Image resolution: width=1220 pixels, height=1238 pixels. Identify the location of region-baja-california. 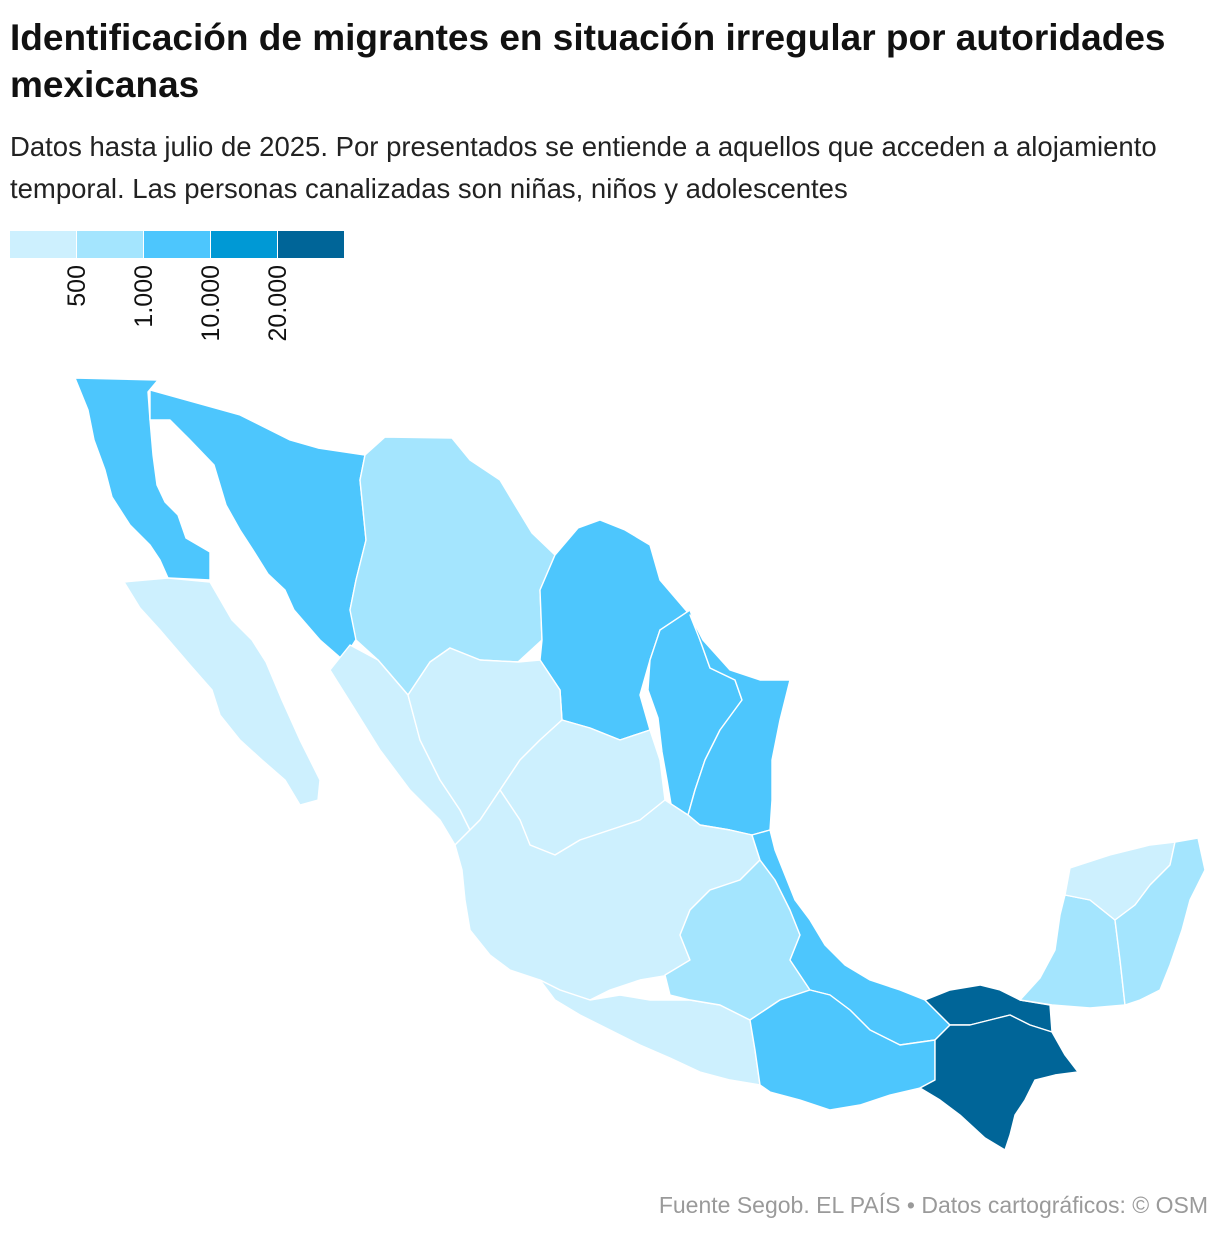
(142, 479).